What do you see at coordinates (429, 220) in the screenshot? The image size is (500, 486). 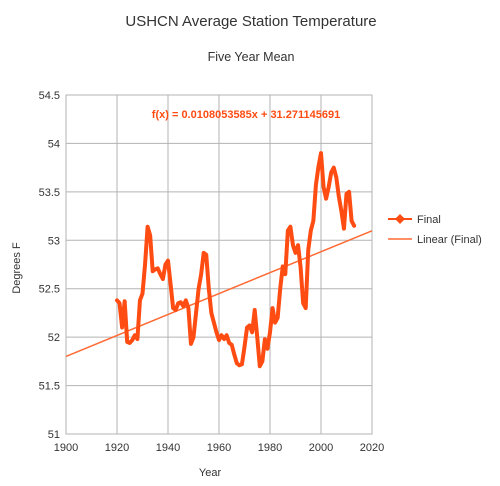 I see `legend-final-label: Final` at bounding box center [429, 220].